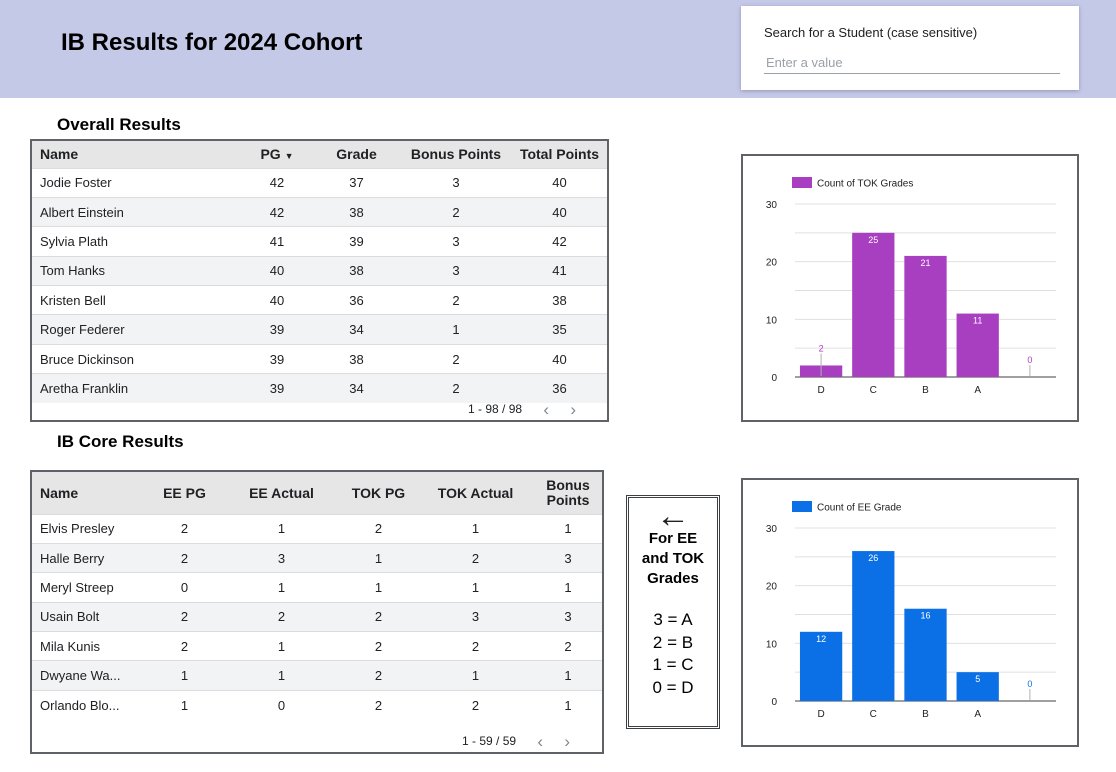  Describe the element at coordinates (136, 241) in the screenshot. I see `student-name-cell: Sylvia Plath` at that location.